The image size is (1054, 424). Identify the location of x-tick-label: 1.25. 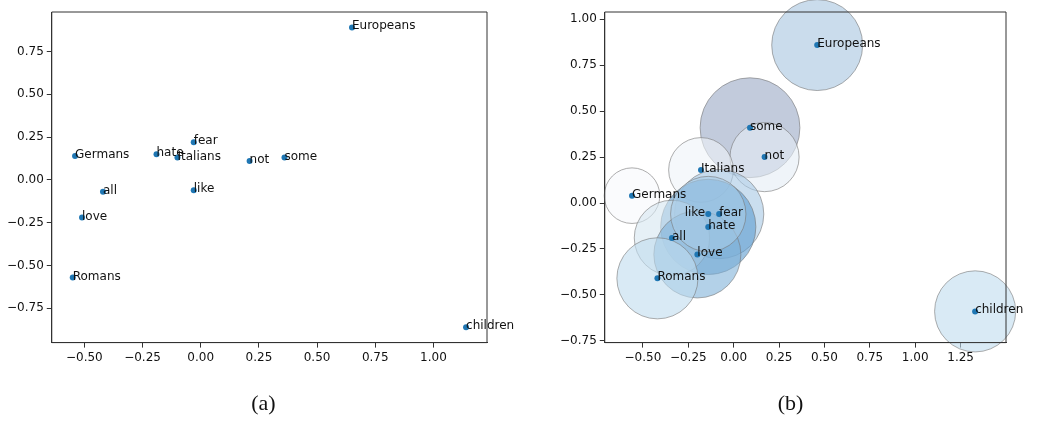
(960, 356).